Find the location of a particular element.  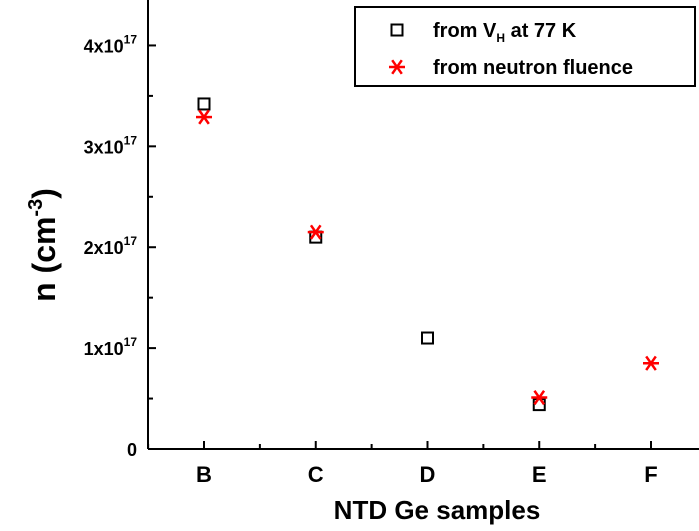

y-axis-title-main: n (cm is located at coordinates (44, 259).